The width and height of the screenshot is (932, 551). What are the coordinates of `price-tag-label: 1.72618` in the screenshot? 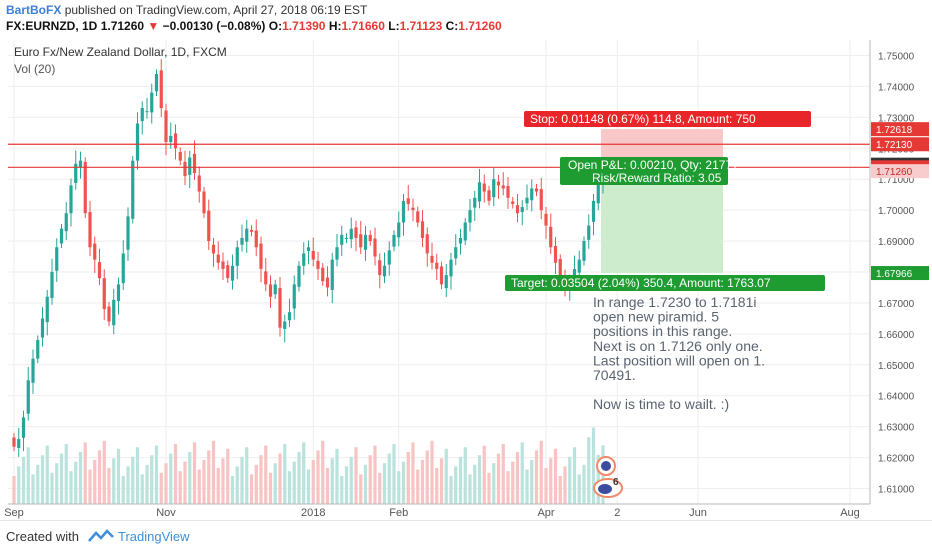 It's located at (894, 130).